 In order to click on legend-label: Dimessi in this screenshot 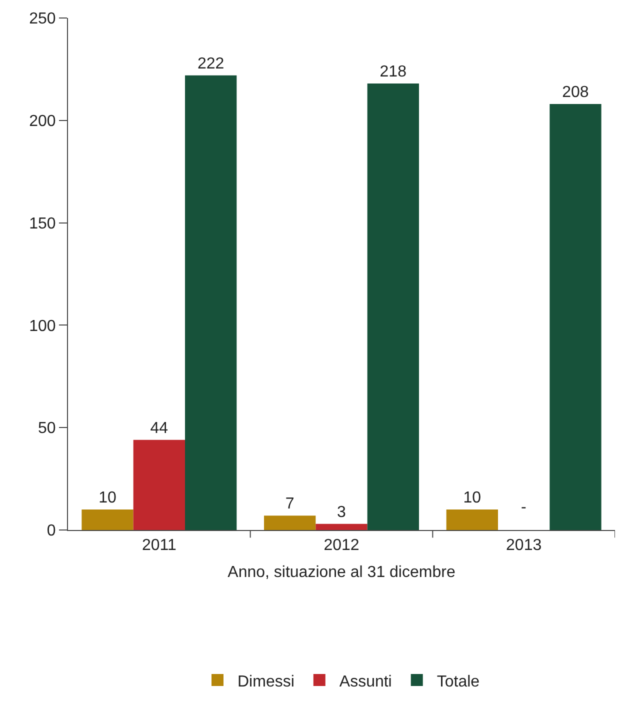, I will do `click(266, 681)`.